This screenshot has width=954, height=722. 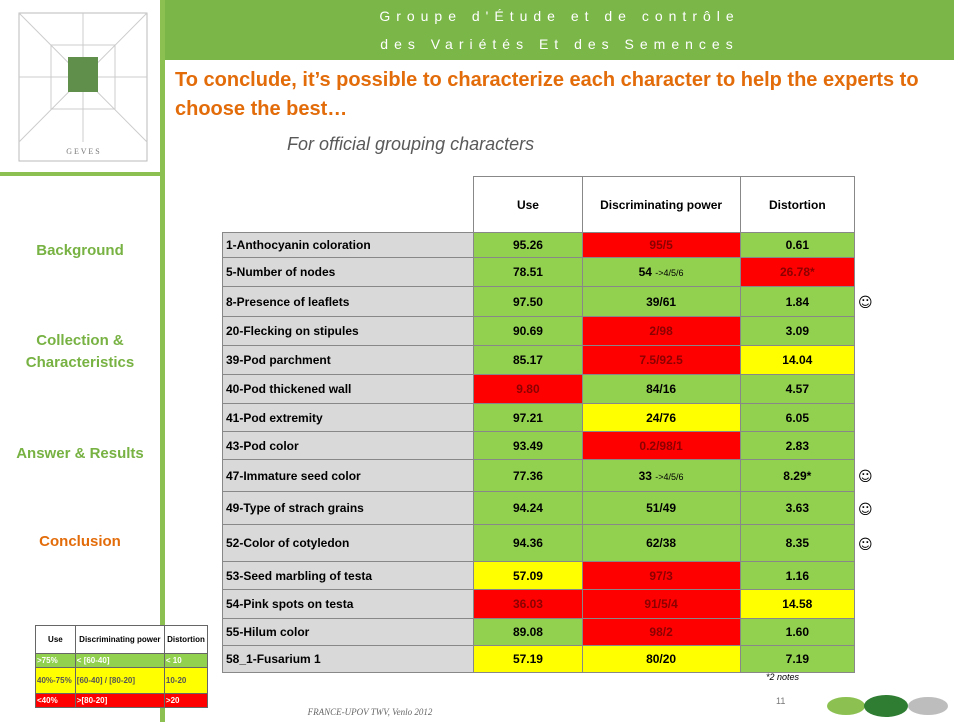 What do you see at coordinates (348, 389) in the screenshot?
I see `character-name: 40-Pod thickened wall` at bounding box center [348, 389].